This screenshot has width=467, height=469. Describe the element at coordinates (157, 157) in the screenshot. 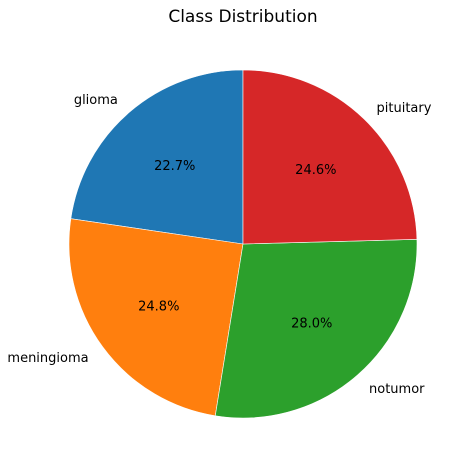

I see `pie-slice-glioma` at that location.